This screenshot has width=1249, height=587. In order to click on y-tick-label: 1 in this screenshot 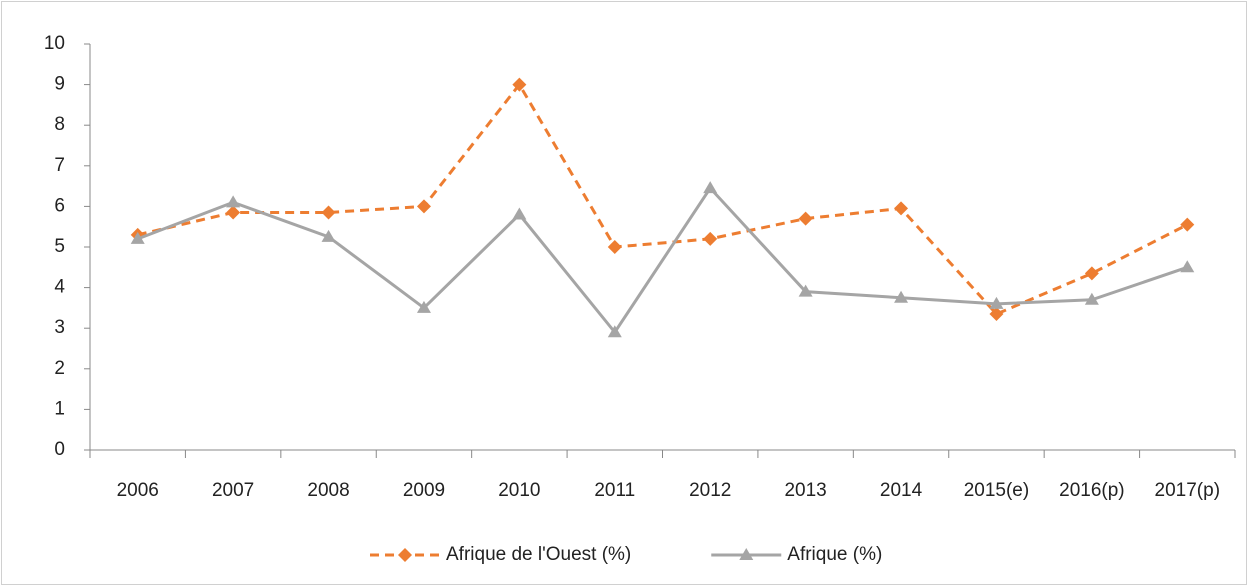, I will do `click(59, 408)`.